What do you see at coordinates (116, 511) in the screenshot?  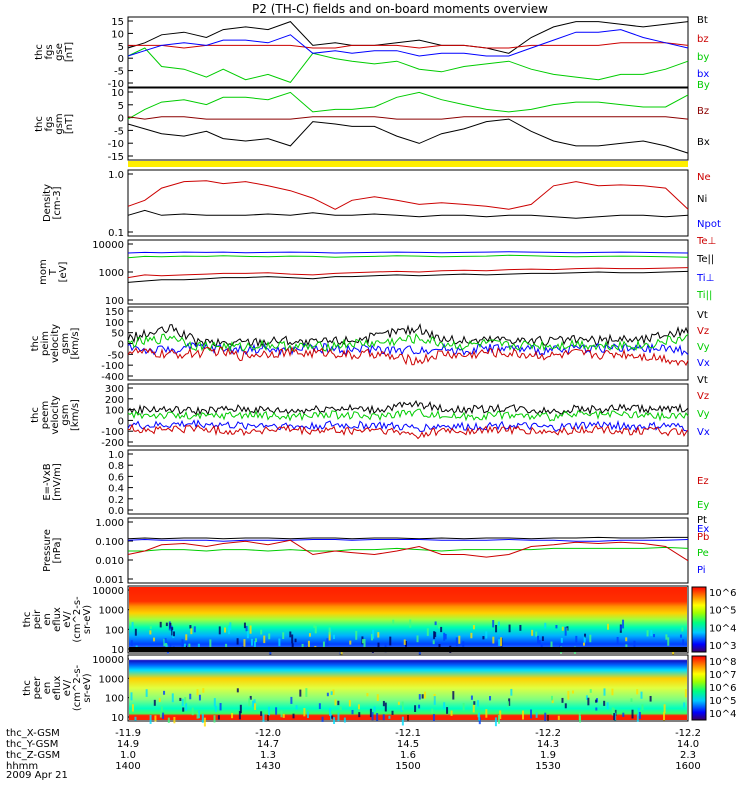 I see `y-tick-label: 0.0` at bounding box center [116, 511].